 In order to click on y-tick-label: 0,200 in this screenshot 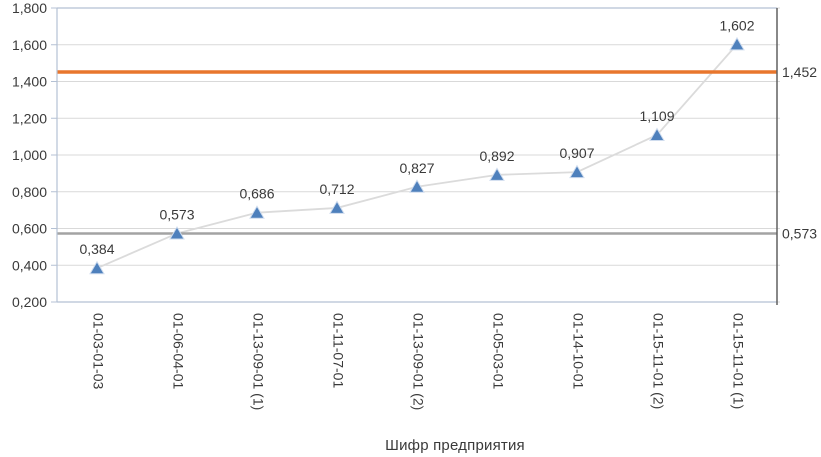, I will do `click(29, 302)`.